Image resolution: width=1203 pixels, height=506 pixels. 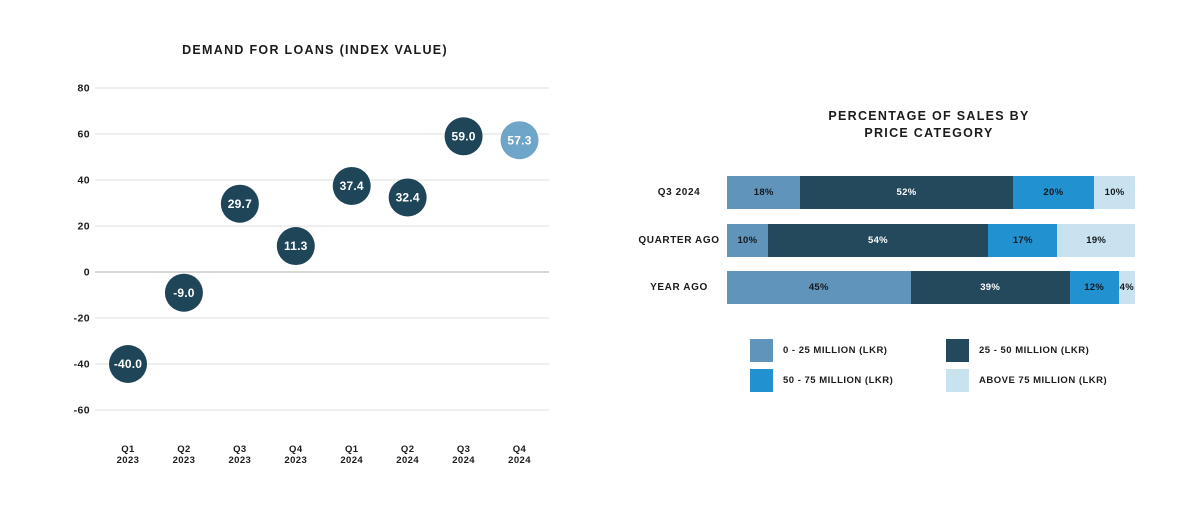 I want to click on sales-chart-title-line2: PRICE CATEGORY, so click(x=929, y=132).